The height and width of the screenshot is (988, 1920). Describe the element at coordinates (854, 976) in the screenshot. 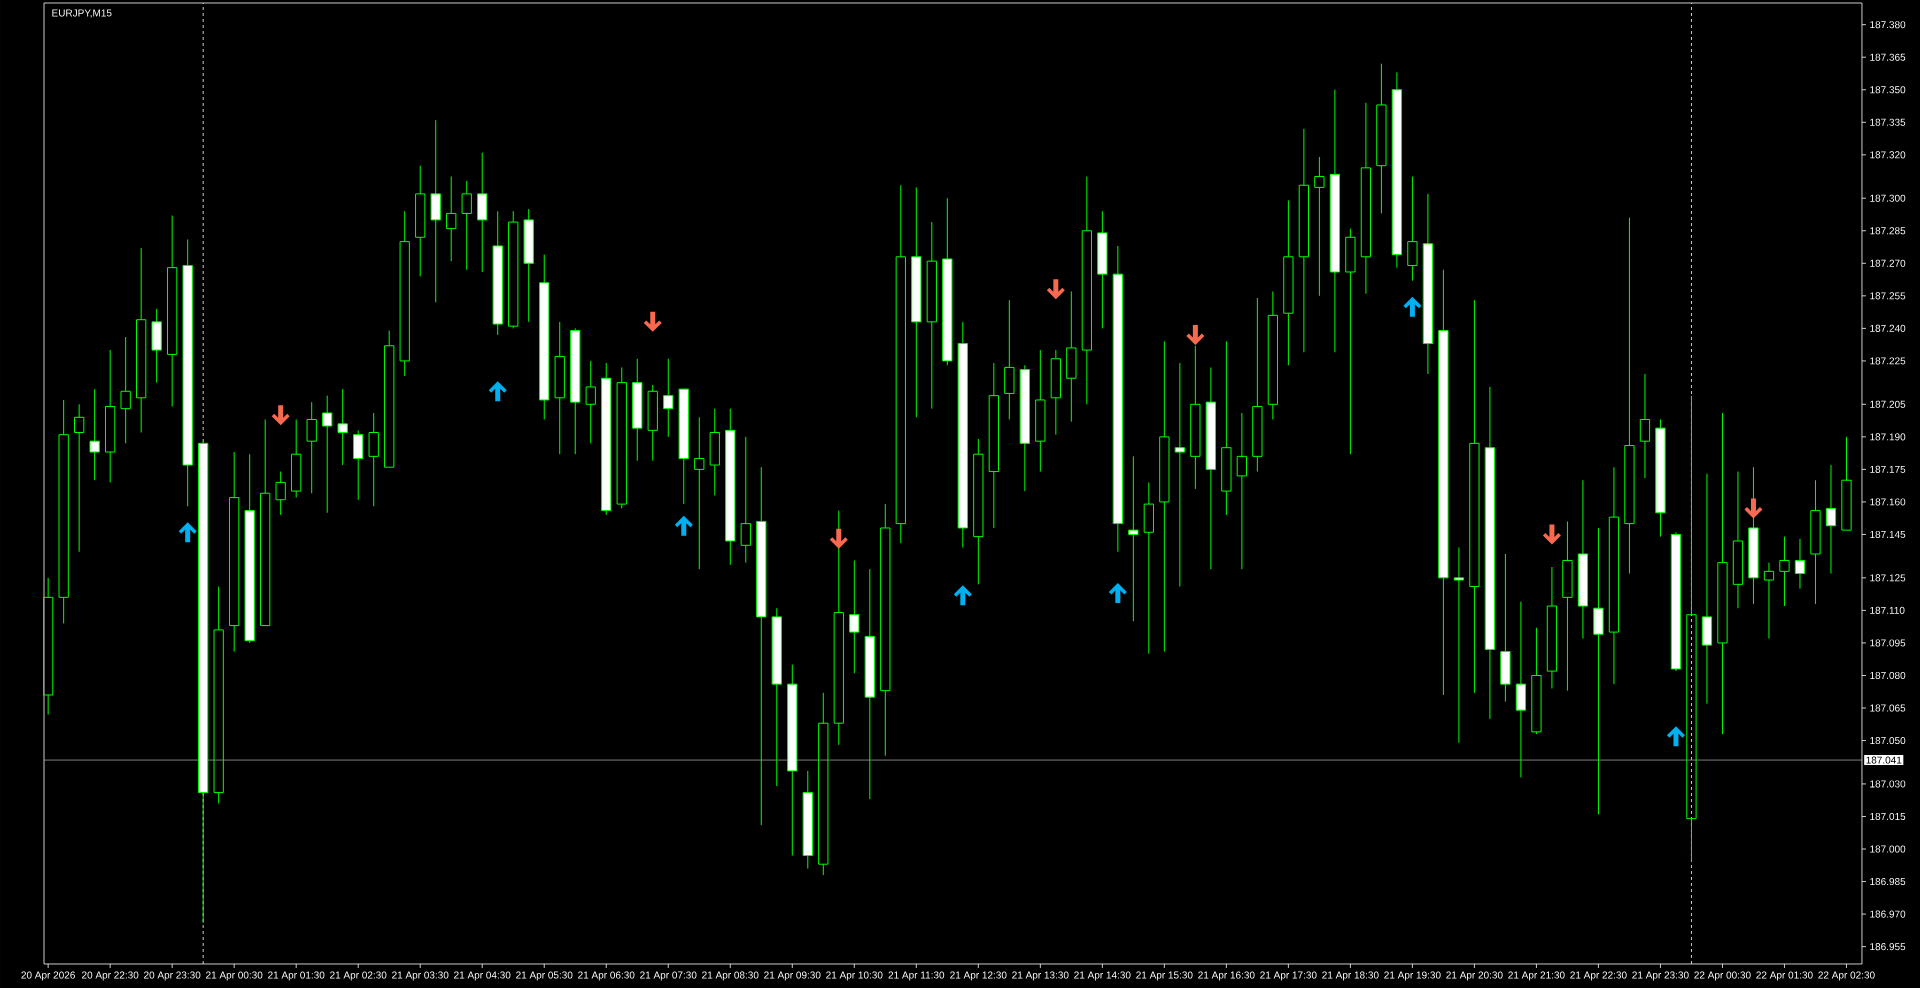

I see `x-tick-label: 21 Apr 10:30` at that location.